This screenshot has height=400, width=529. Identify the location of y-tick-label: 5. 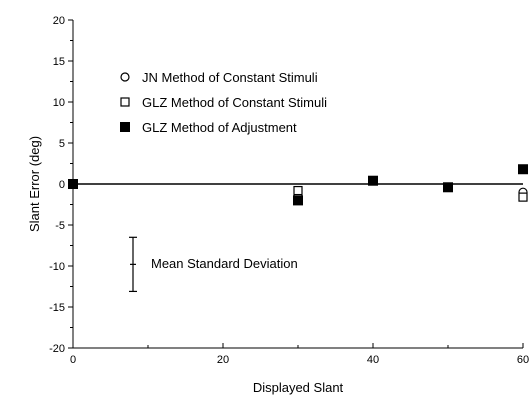
(62, 144).